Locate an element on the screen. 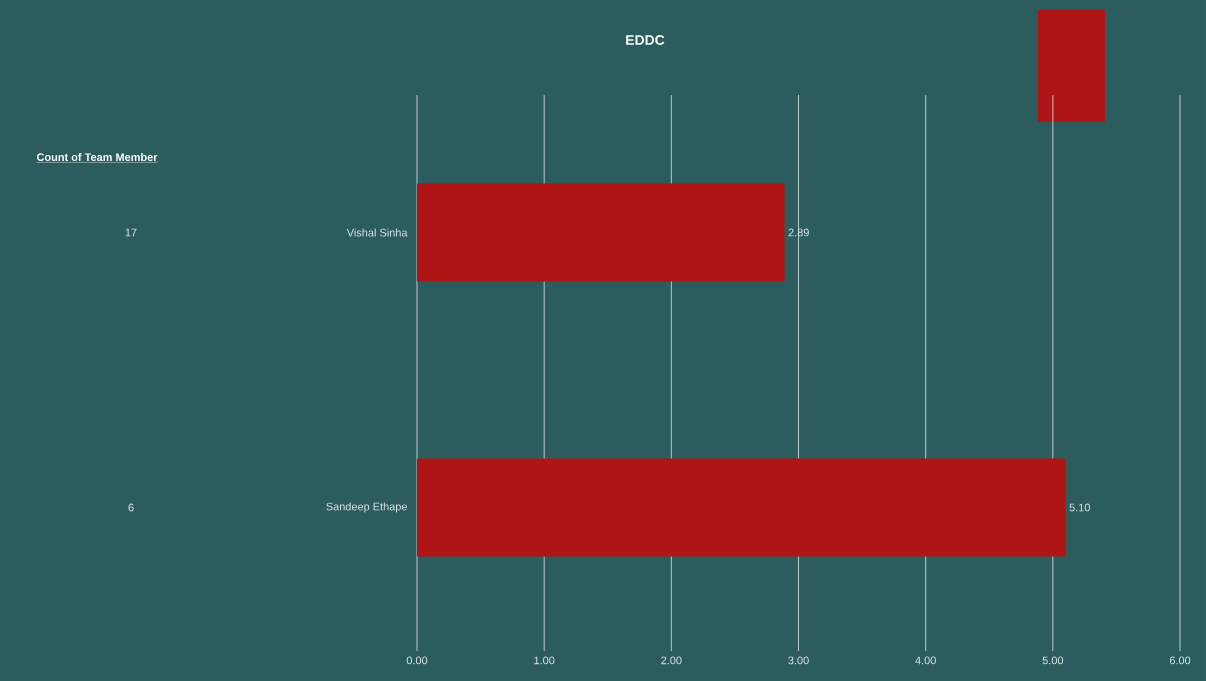 The image size is (1206, 681). x-tick-label: 6.00 is located at coordinates (1180, 660).